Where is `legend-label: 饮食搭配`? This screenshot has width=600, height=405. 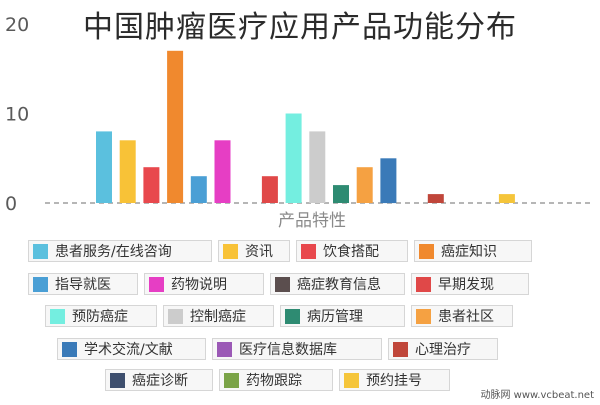 legend-label: 饮食搭配 is located at coordinates (351, 252).